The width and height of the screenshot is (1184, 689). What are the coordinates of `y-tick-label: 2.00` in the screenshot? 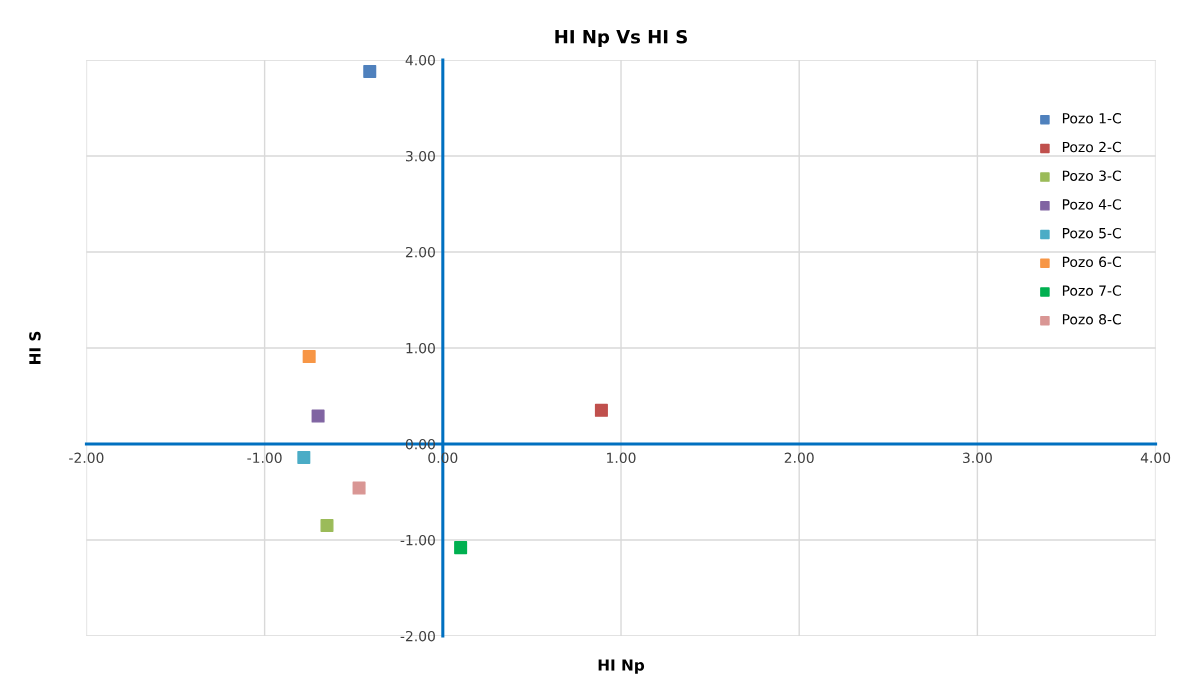 It's located at (420, 252).